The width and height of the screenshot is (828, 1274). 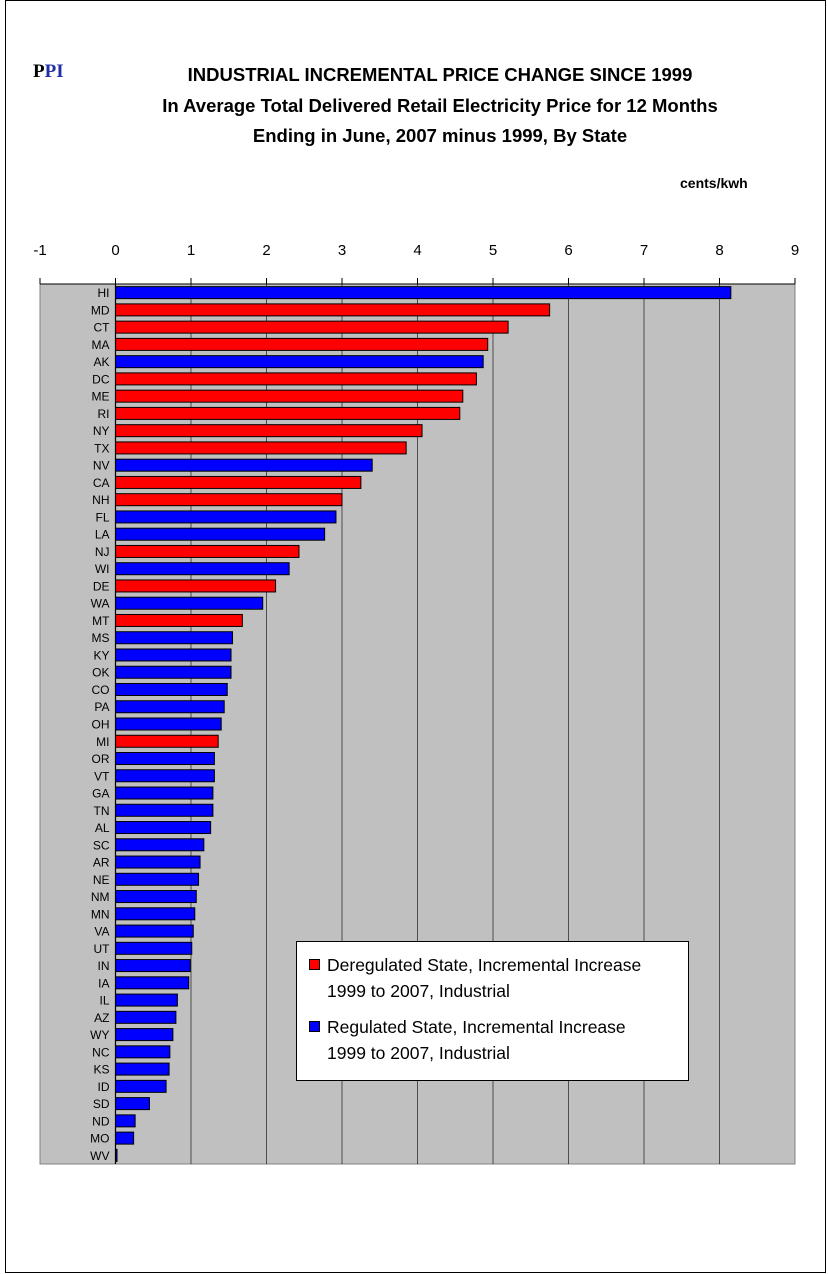 I want to click on state-label-ut: UT, so click(x=102, y=949).